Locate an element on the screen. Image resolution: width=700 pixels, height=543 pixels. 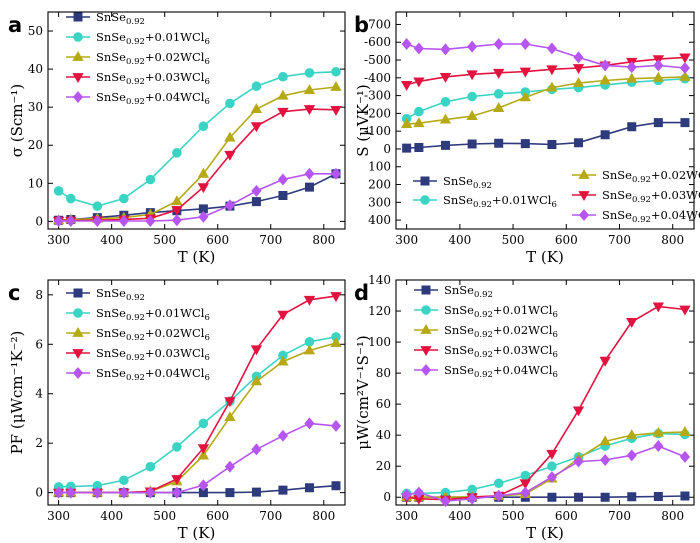
legend-label: SnSe0.92+0.03WCl6 is located at coordinates (153, 78).